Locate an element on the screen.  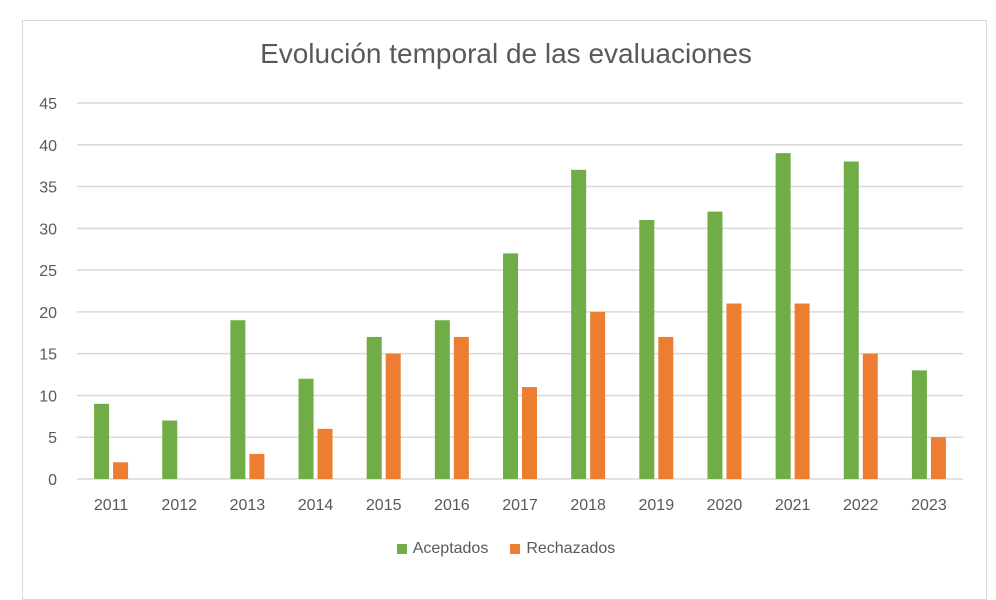
bar-aceptados-2023 is located at coordinates (919, 424).